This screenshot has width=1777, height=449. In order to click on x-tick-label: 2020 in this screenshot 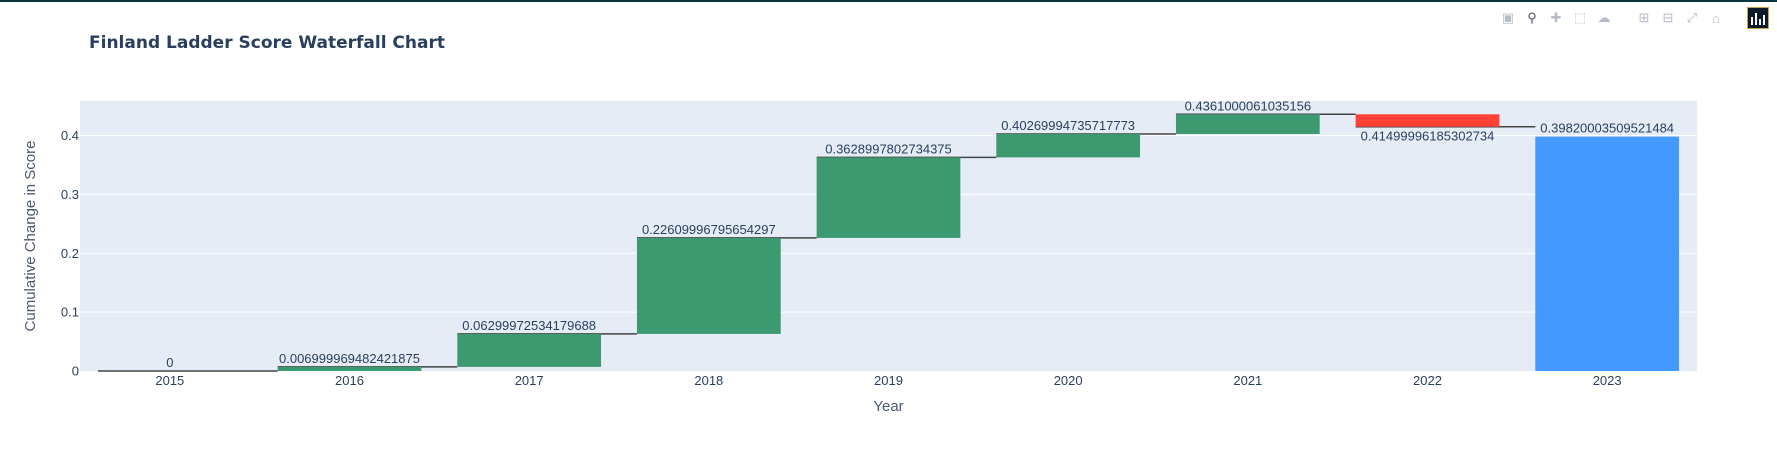, I will do `click(1068, 380)`.